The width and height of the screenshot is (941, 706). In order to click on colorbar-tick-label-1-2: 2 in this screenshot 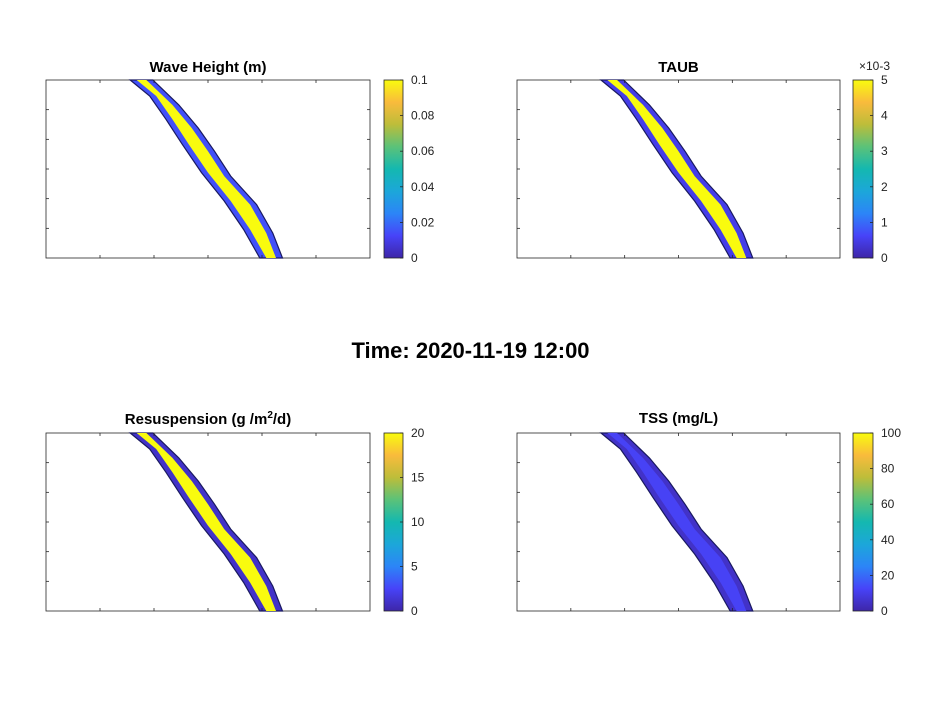, I will do `click(884, 187)`.